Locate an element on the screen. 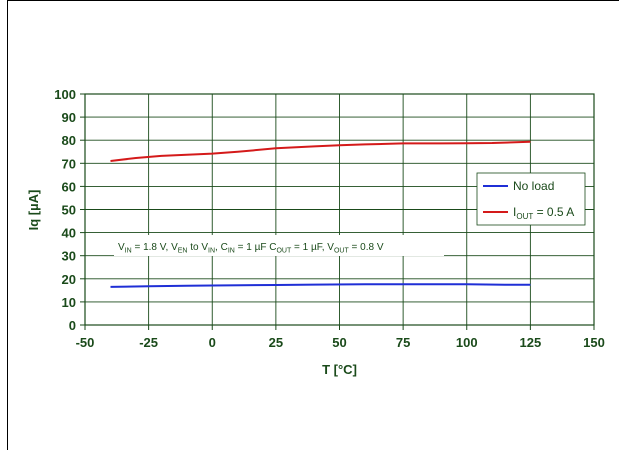 The height and width of the screenshot is (450, 619). x-tick-label: 50 is located at coordinates (339, 342).